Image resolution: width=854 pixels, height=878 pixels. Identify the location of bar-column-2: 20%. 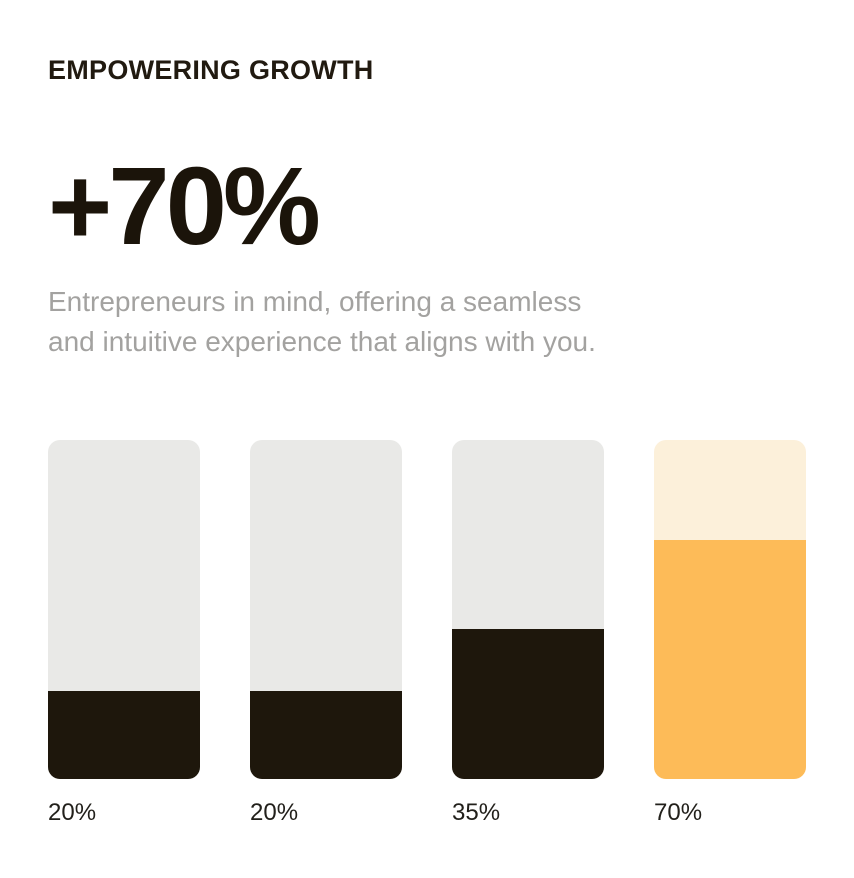
(326, 634).